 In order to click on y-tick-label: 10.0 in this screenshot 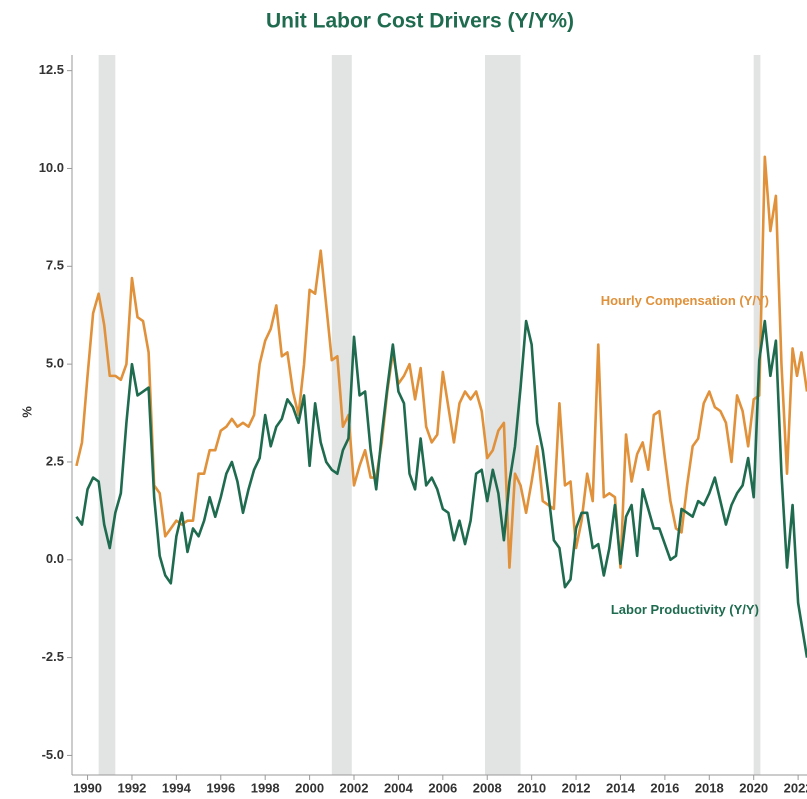, I will do `click(51, 167)`.